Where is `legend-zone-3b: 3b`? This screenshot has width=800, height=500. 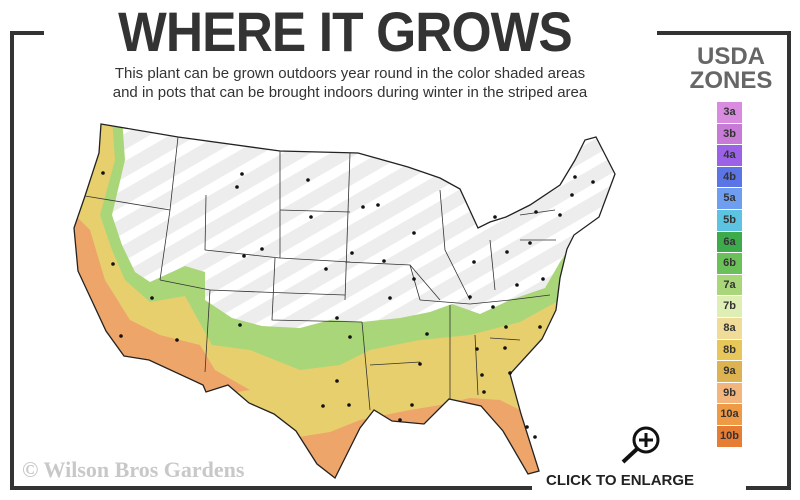
legend-zone-3b: 3b is located at coordinates (729, 134).